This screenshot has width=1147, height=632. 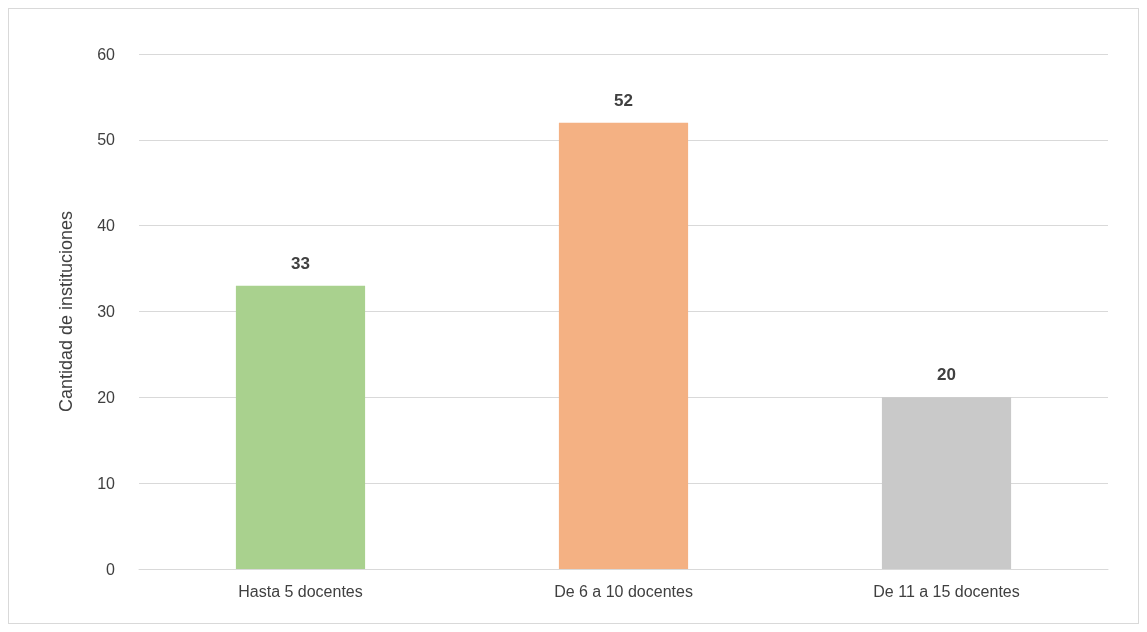 I want to click on x-tick-label: De 6 a 10 docentes, so click(x=623, y=591).